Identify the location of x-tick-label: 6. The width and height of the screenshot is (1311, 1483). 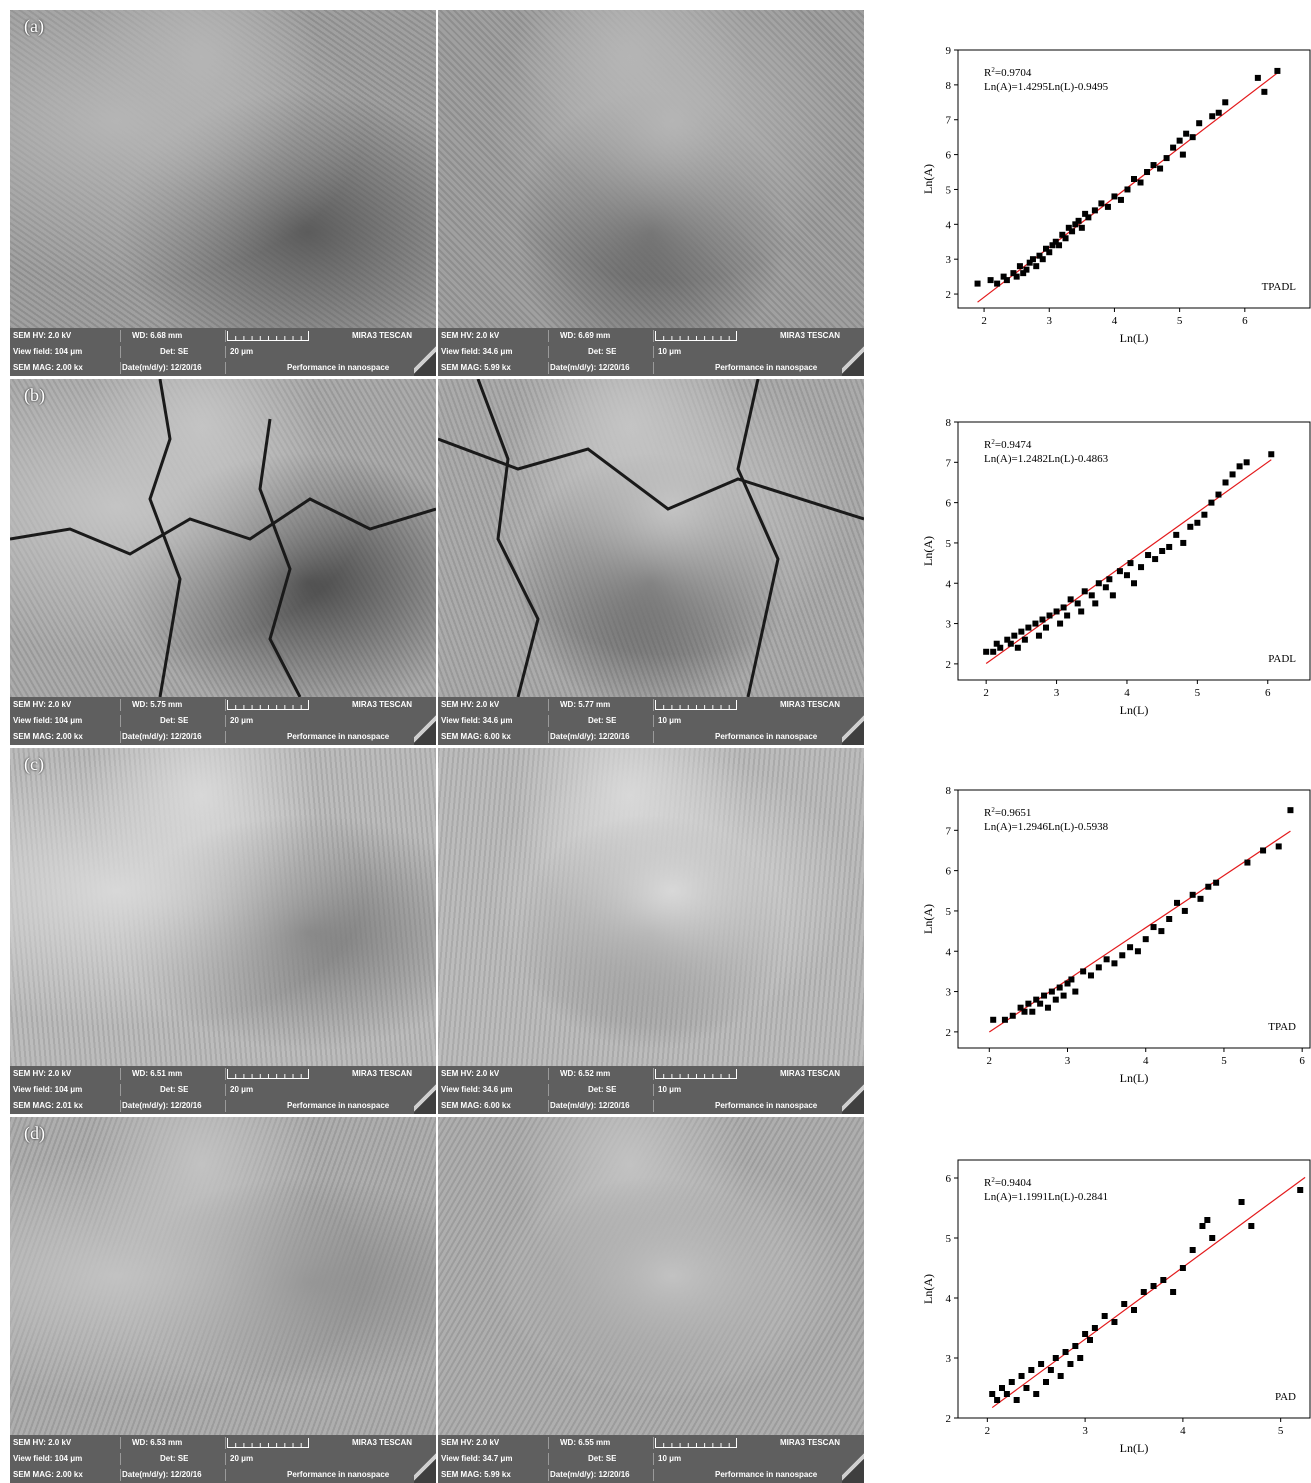
(1302, 1061).